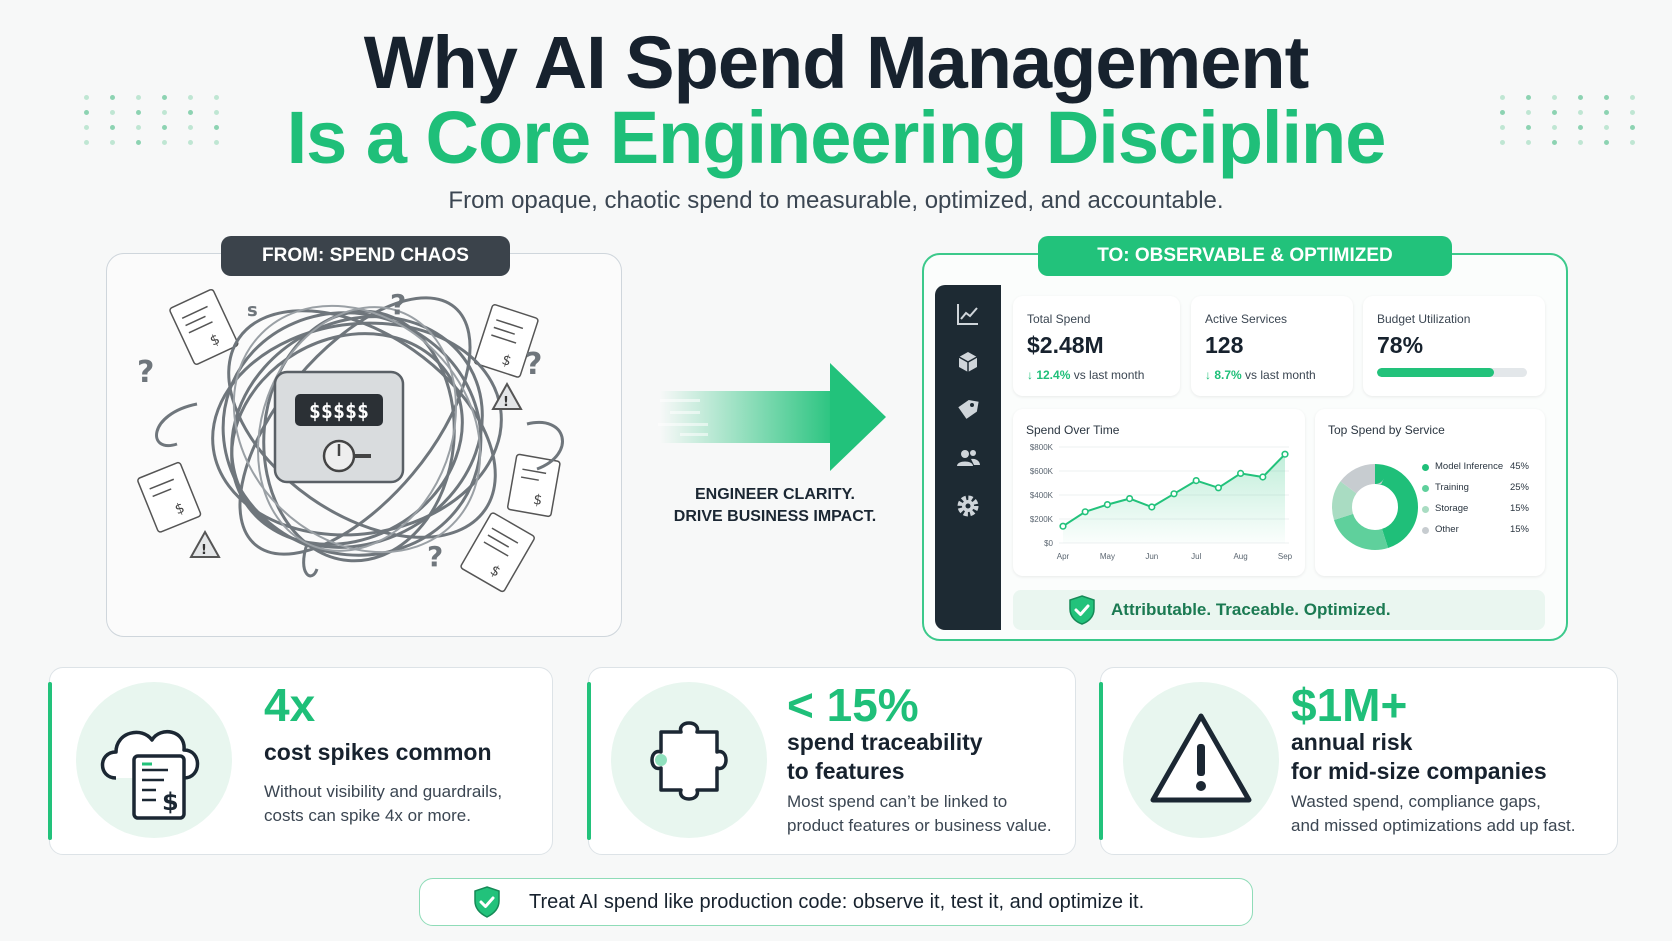 This screenshot has height=941, width=1672. What do you see at coordinates (1260, 375) in the screenshot?
I see `kpi-delta: ↓ 8.7% vs last month` at bounding box center [1260, 375].